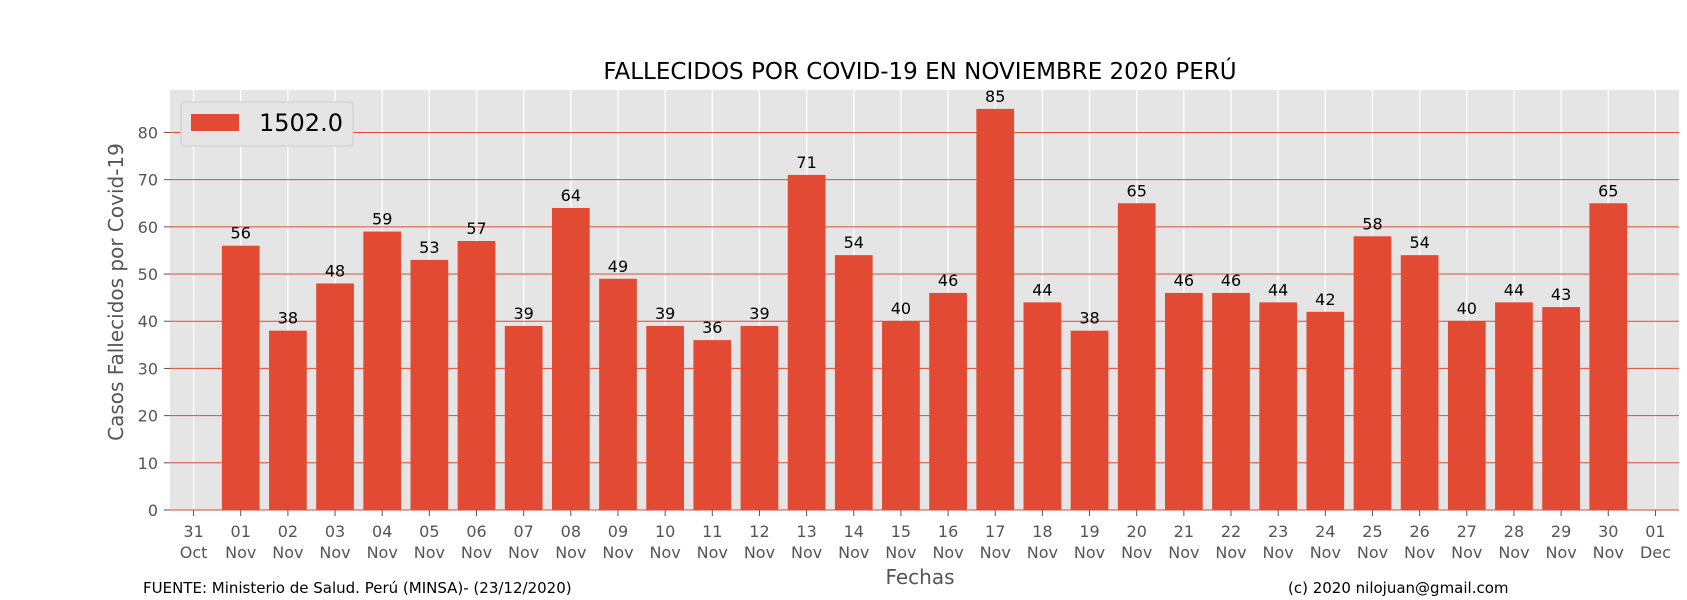 Image resolution: width=1687 pixels, height=600 pixels. Describe the element at coordinates (148, 132) in the screenshot. I see `y-tick-label: 80` at that location.